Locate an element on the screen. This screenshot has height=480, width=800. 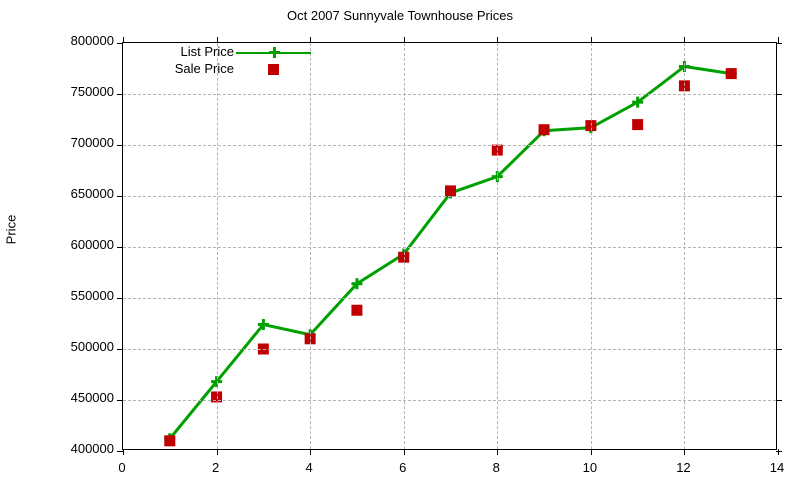
chart-legend: List Price Sale Price is located at coordinates (228, 62).